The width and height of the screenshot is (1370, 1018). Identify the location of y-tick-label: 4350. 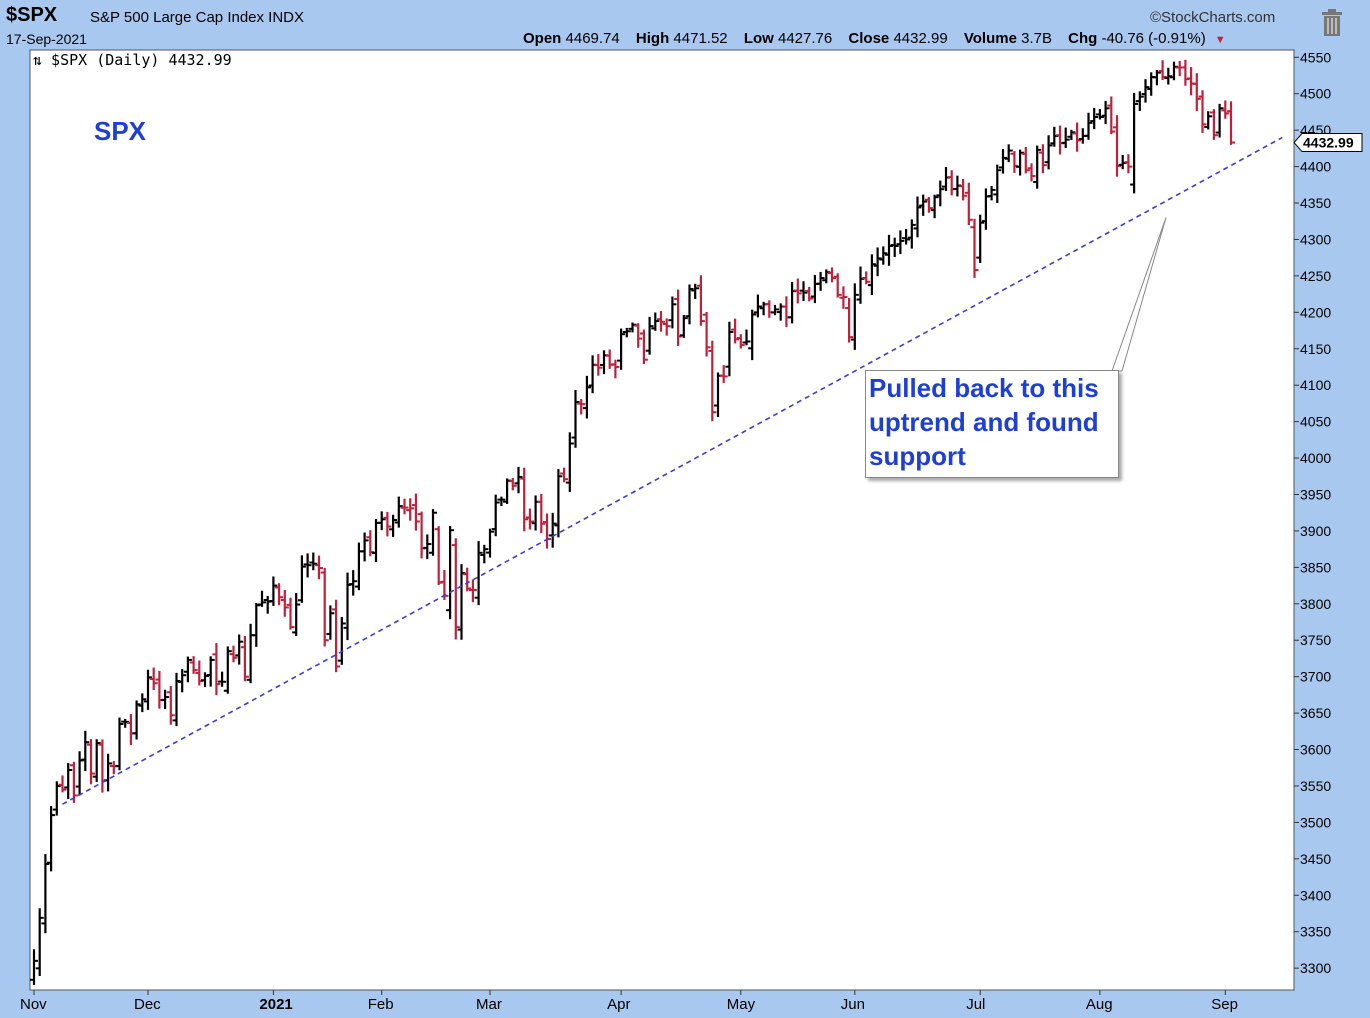
(1315, 203).